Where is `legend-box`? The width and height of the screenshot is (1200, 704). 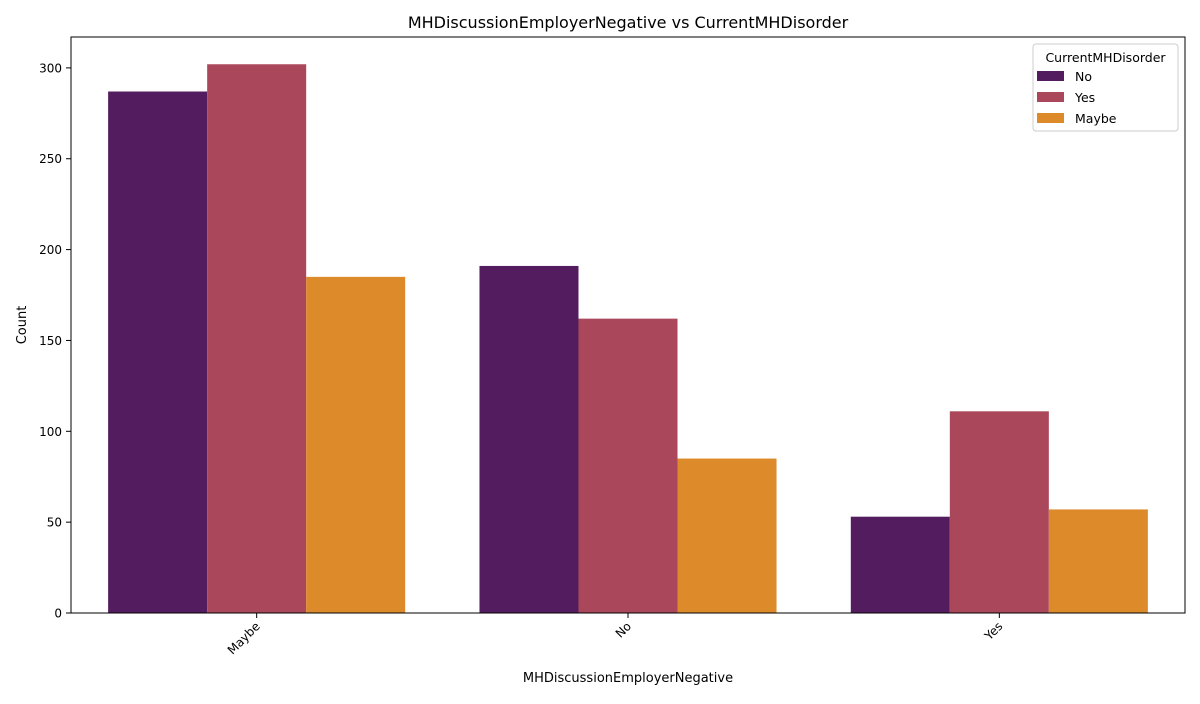
legend-box is located at coordinates (1105, 87).